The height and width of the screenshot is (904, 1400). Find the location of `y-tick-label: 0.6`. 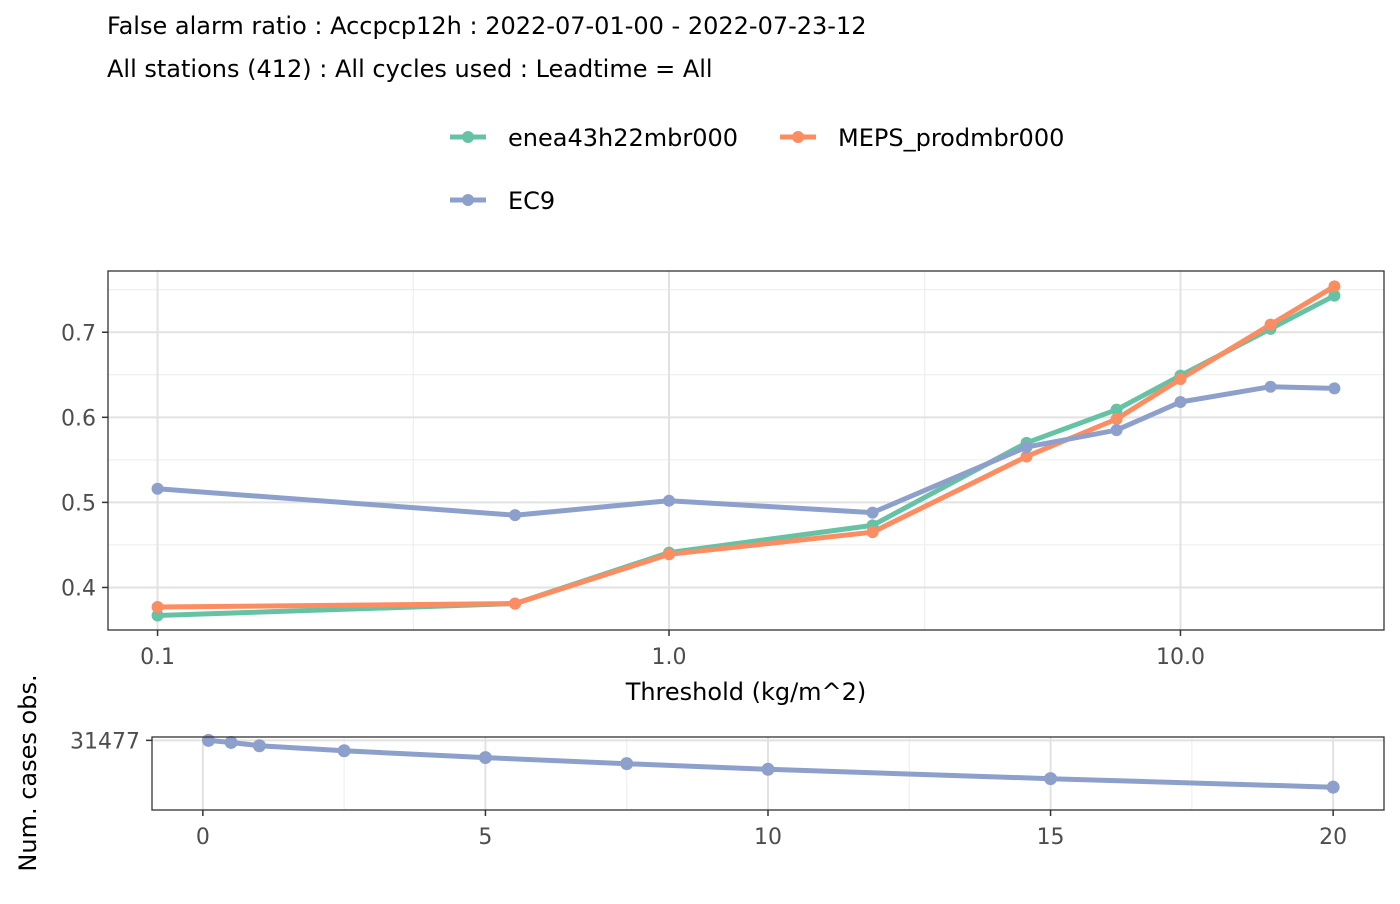

y-tick-label: 0.6 is located at coordinates (78, 418).